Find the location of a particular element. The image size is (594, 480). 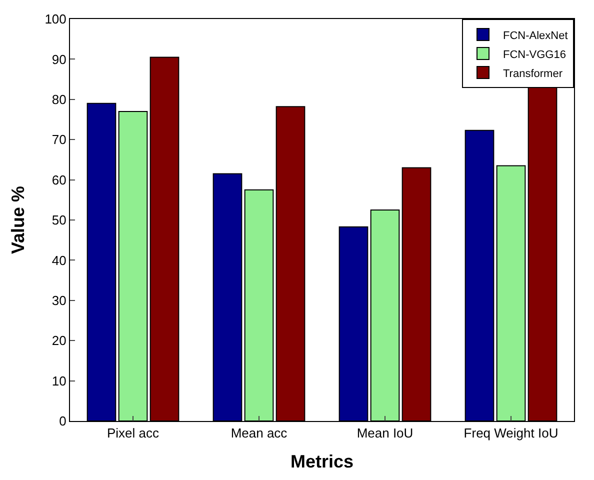

y-tick-label: 30 is located at coordinates (59, 300).